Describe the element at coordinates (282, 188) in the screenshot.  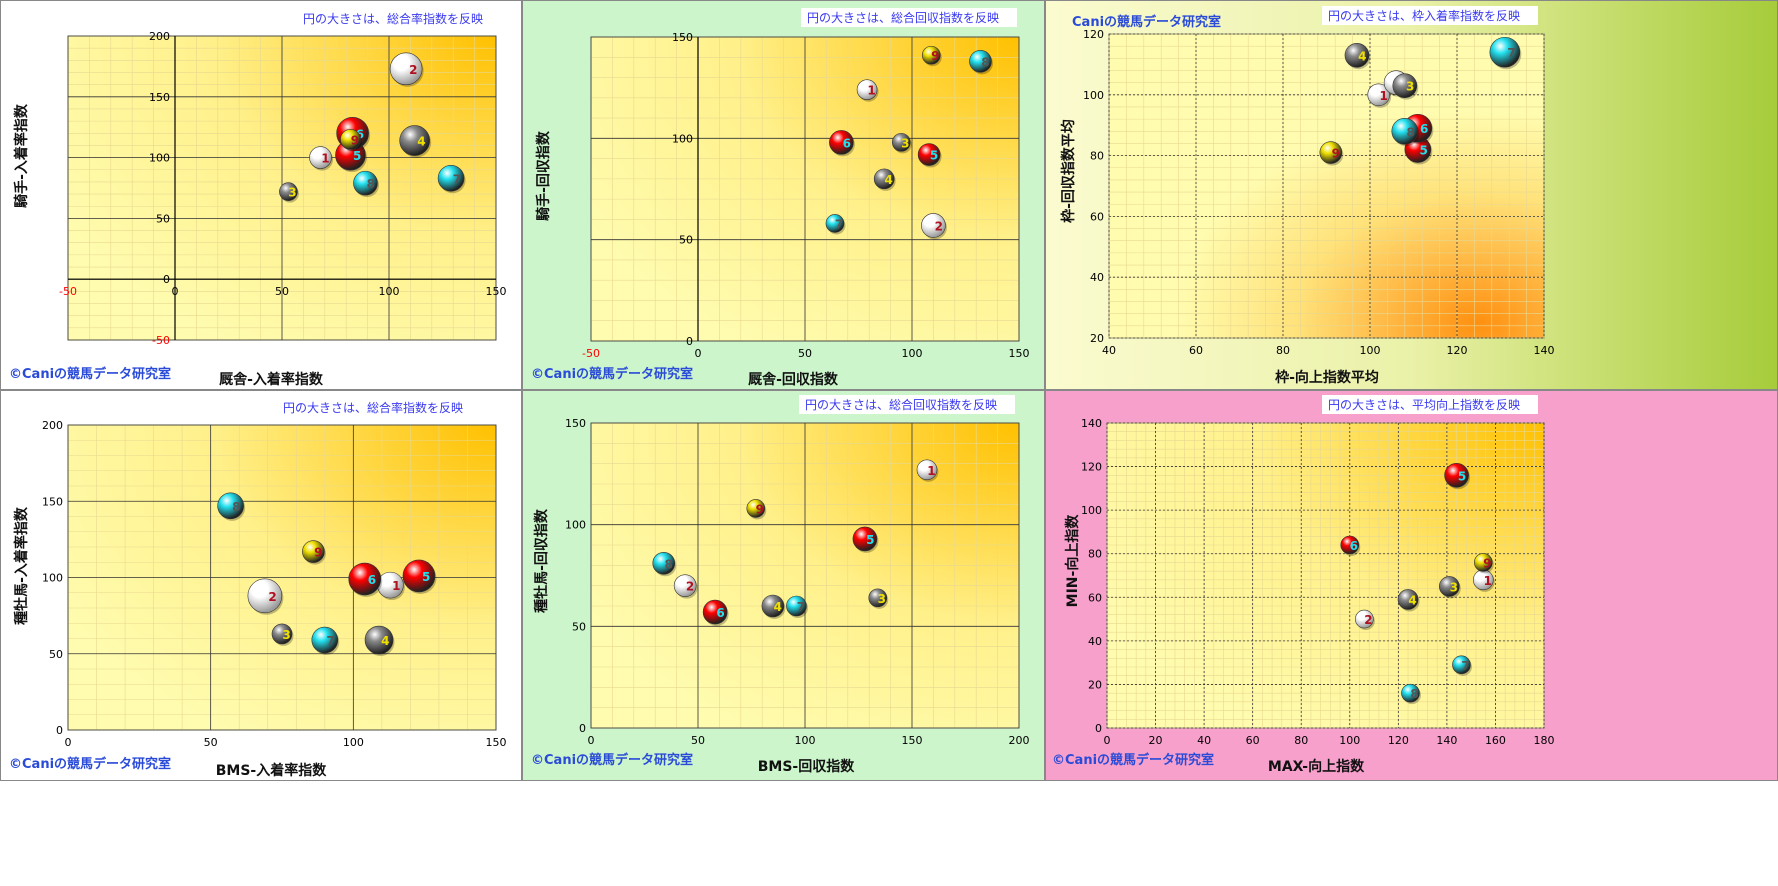
I see `scatter-chart-1: -50 0 50 100 150 -50 0 50 100 150 200 1 2 3 4 5 6 7 8 9` at that location.